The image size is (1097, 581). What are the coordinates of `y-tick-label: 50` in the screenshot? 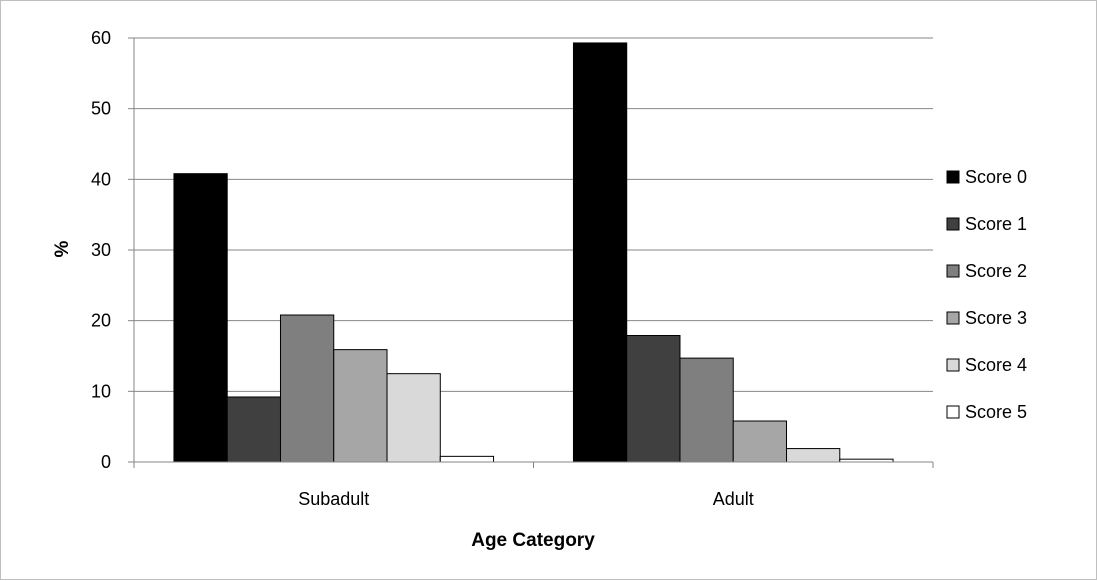 It's located at (101, 109).